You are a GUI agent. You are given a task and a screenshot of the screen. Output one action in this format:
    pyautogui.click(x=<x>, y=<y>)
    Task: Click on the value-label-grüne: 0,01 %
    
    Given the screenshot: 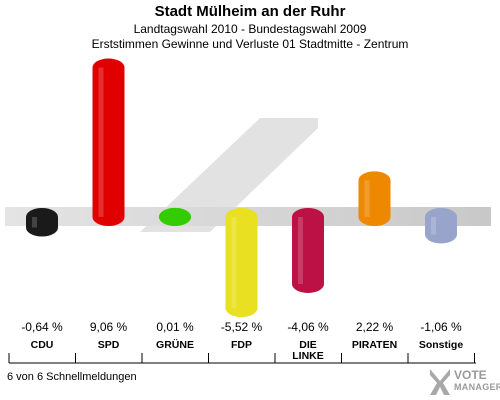 What is the action you would take?
    pyautogui.click(x=175, y=327)
    